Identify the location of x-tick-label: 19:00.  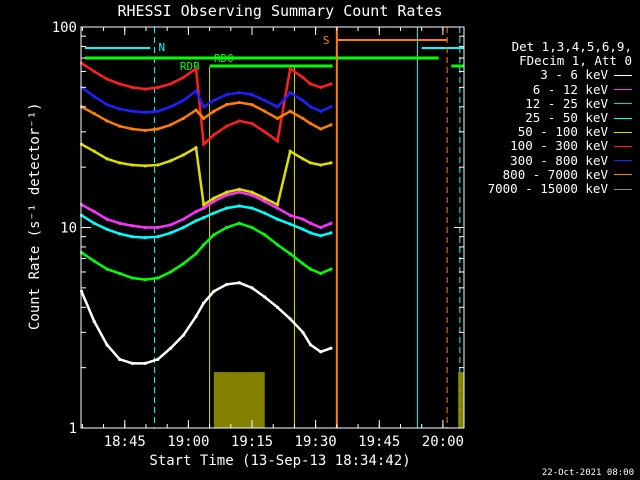
(188, 442).